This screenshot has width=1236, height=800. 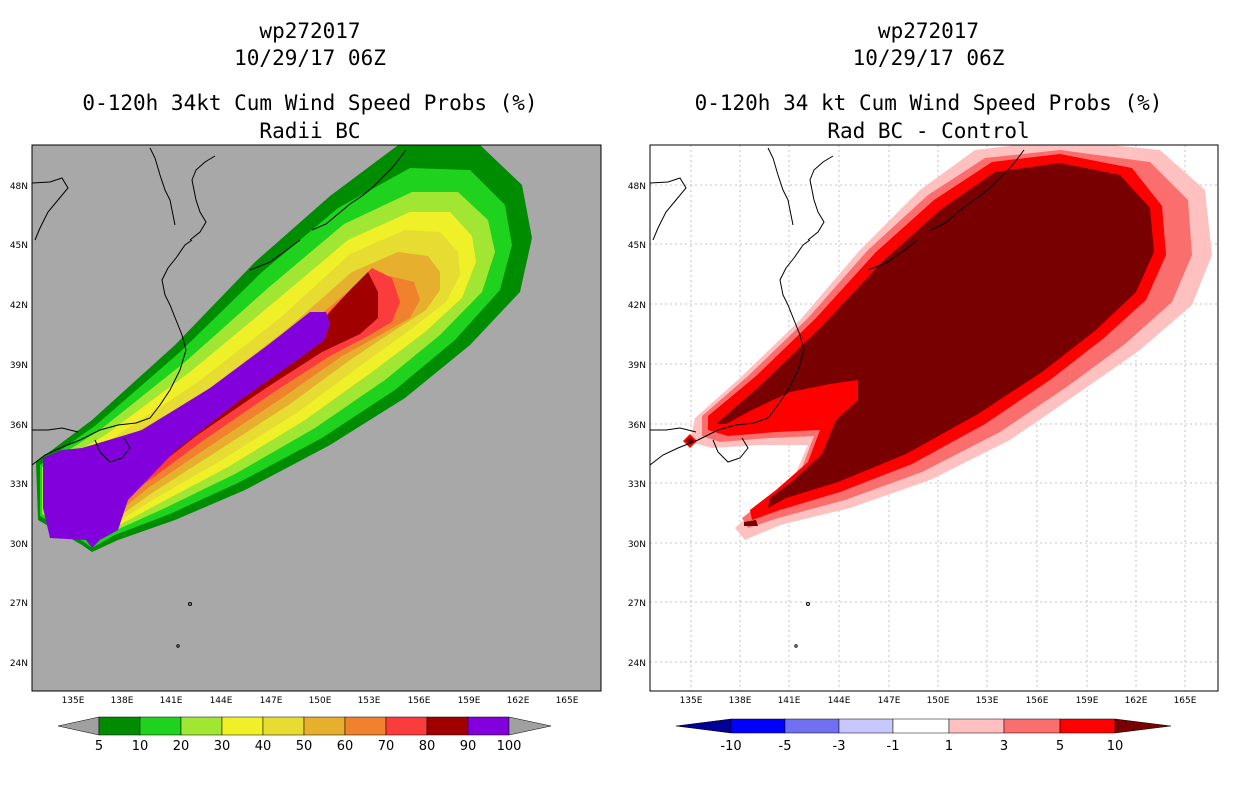 I want to click on left-colorbar-label: 20, so click(x=181, y=746).